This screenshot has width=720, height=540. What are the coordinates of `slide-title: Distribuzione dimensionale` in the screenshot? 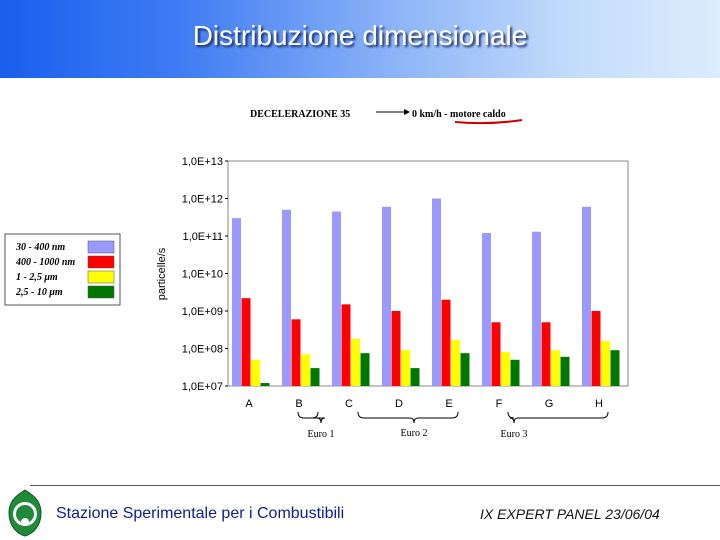 It's located at (360, 35).